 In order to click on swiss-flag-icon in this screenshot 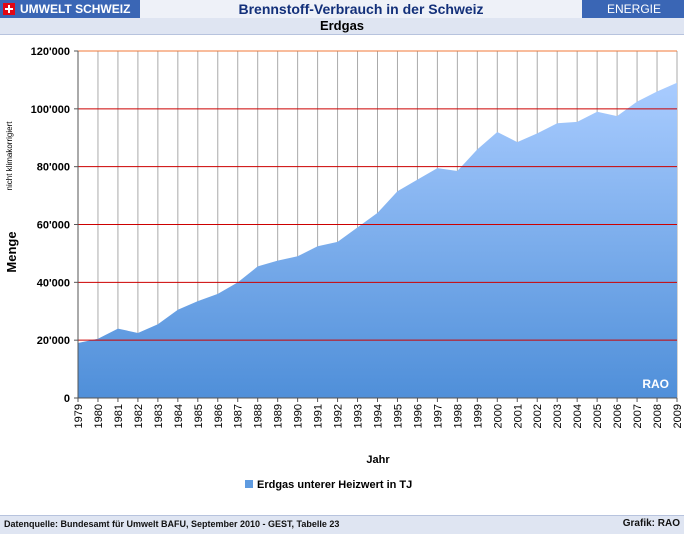, I will do `click(9, 9)`.